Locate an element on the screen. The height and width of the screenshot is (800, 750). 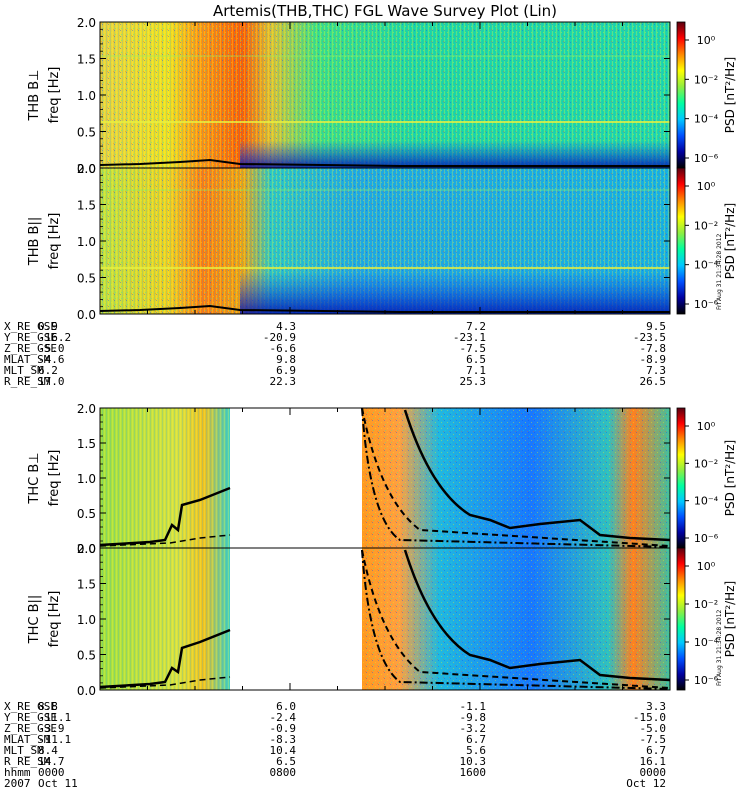
thc-ephemeris-cell: -2.4 is located at coordinates (283, 717).